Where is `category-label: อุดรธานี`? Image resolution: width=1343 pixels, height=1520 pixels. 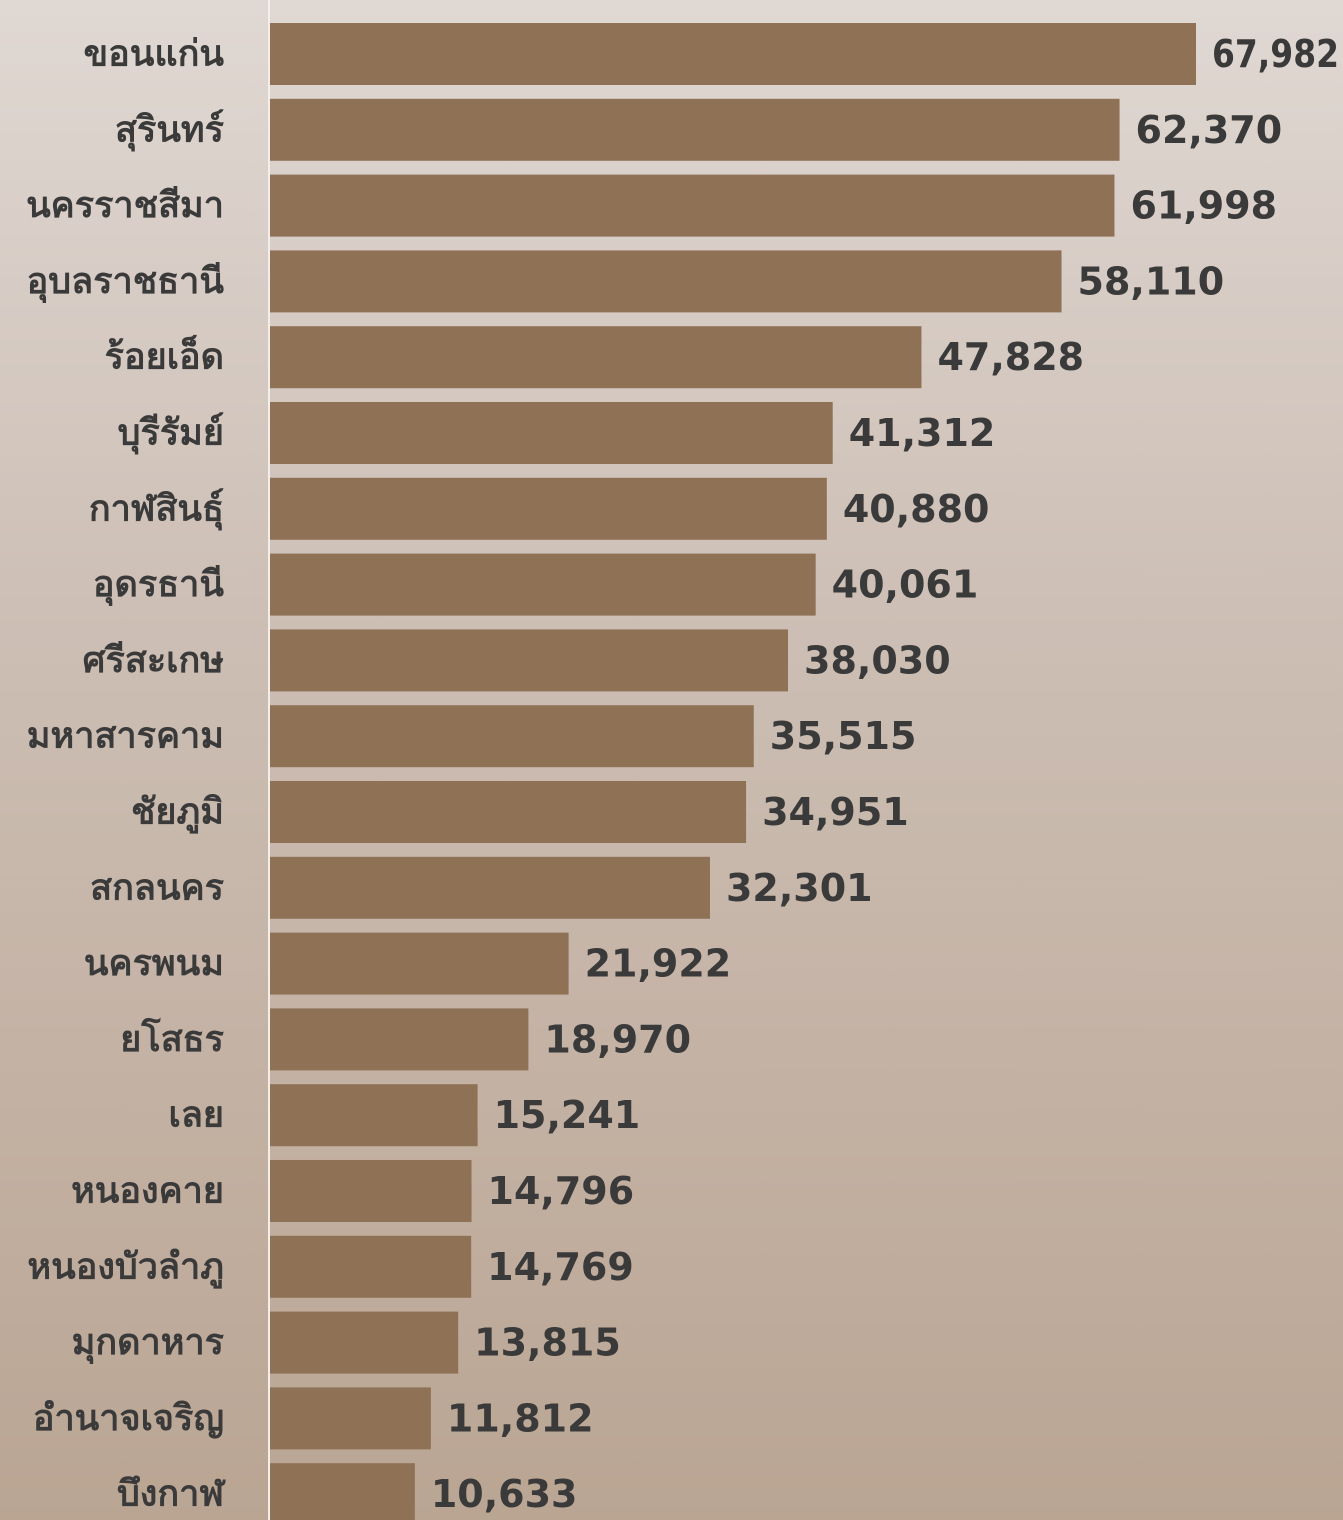 category-label: อุดรธานี is located at coordinates (159, 585).